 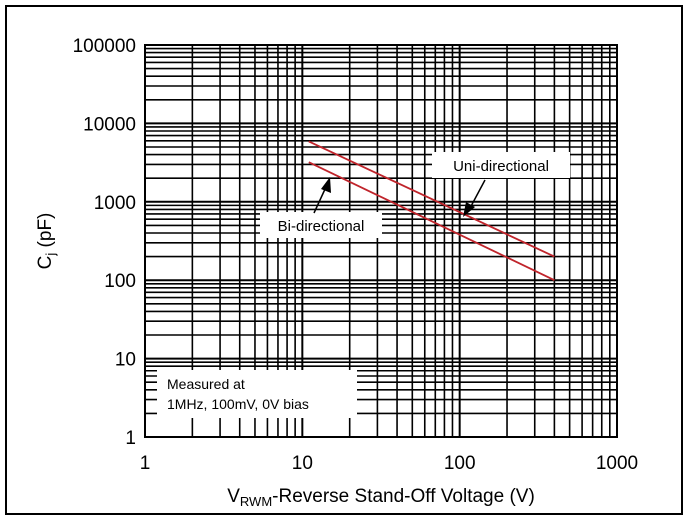 I want to click on y-tick-label: 10000, so click(x=109, y=124).